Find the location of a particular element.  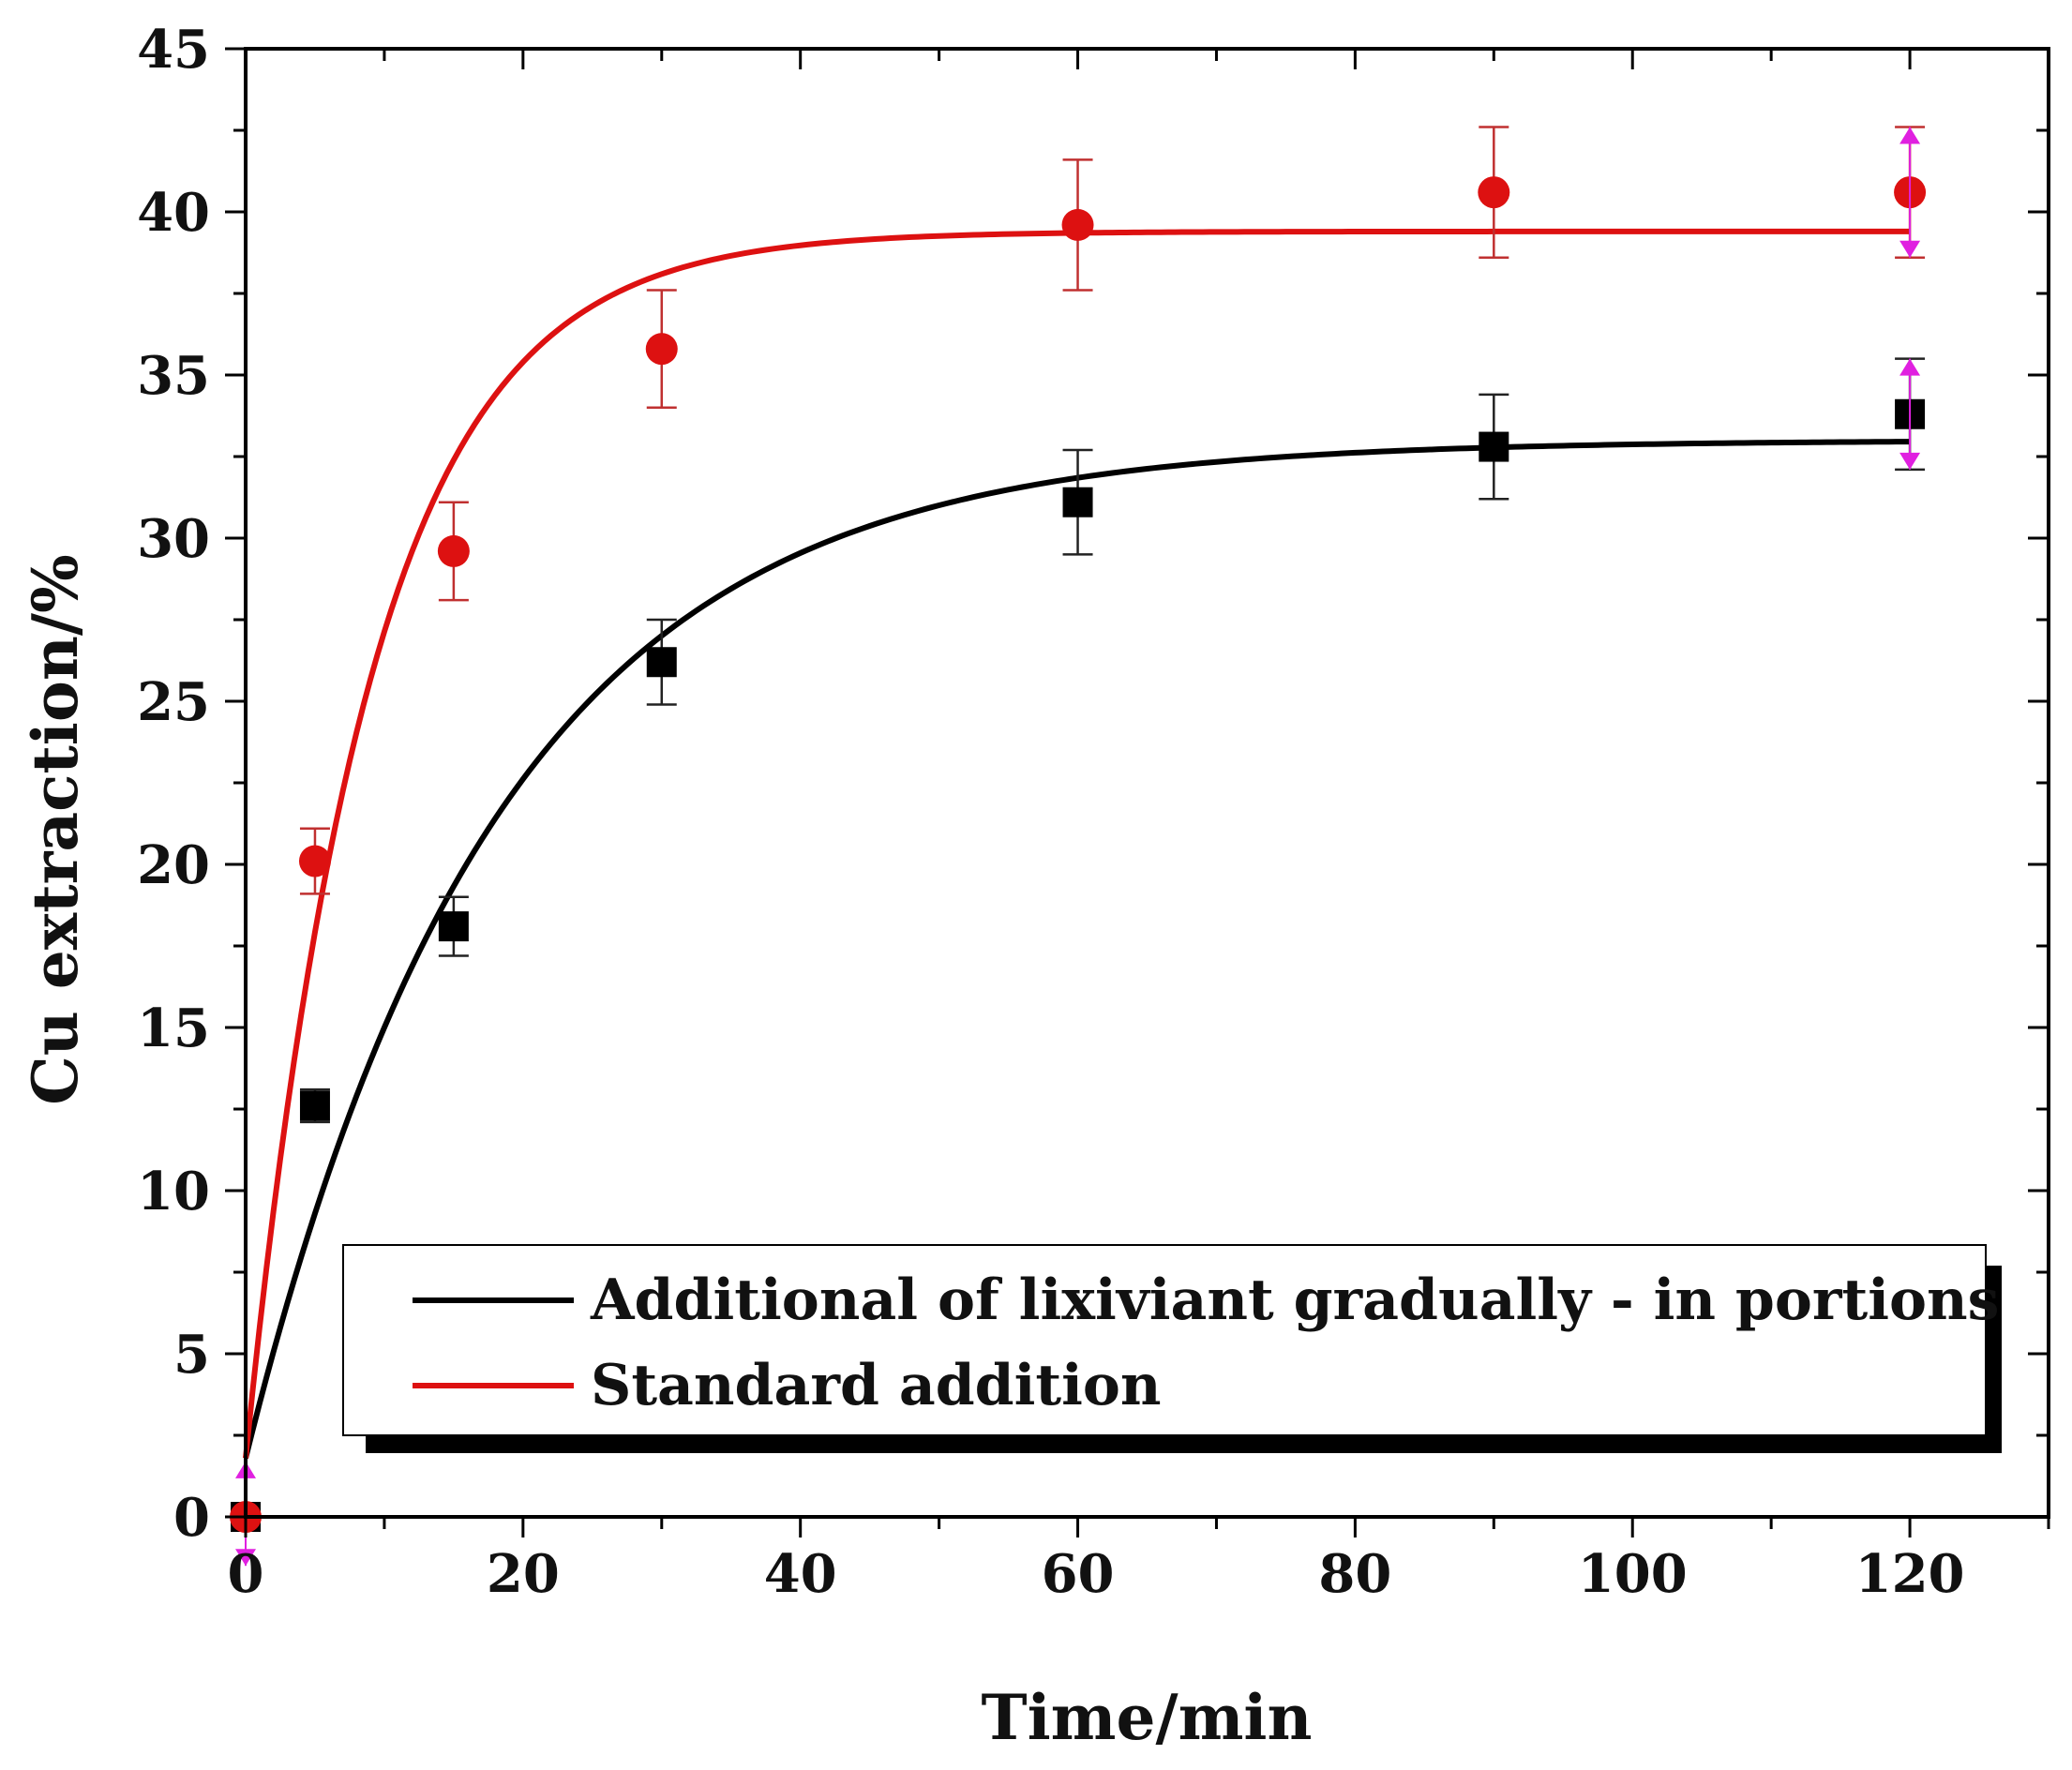

y-tick-label: 0 is located at coordinates (191, 1518).